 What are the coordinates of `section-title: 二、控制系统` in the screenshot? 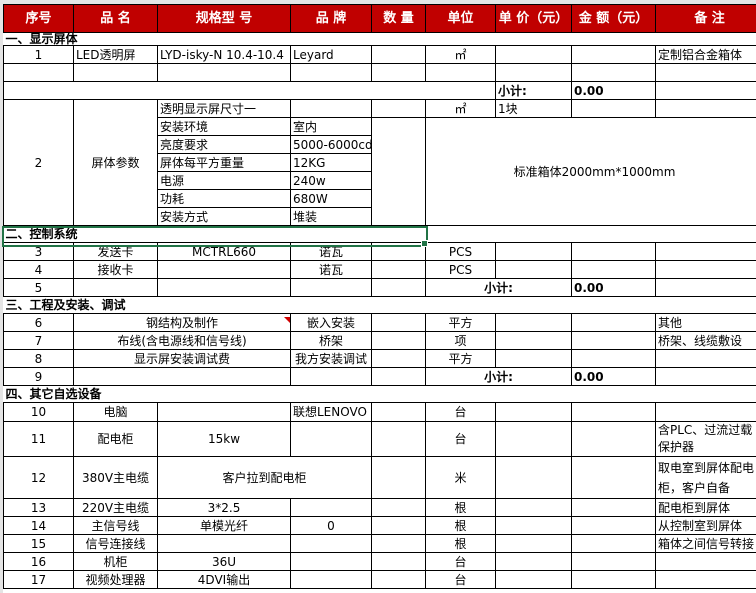 It's located at (379, 234).